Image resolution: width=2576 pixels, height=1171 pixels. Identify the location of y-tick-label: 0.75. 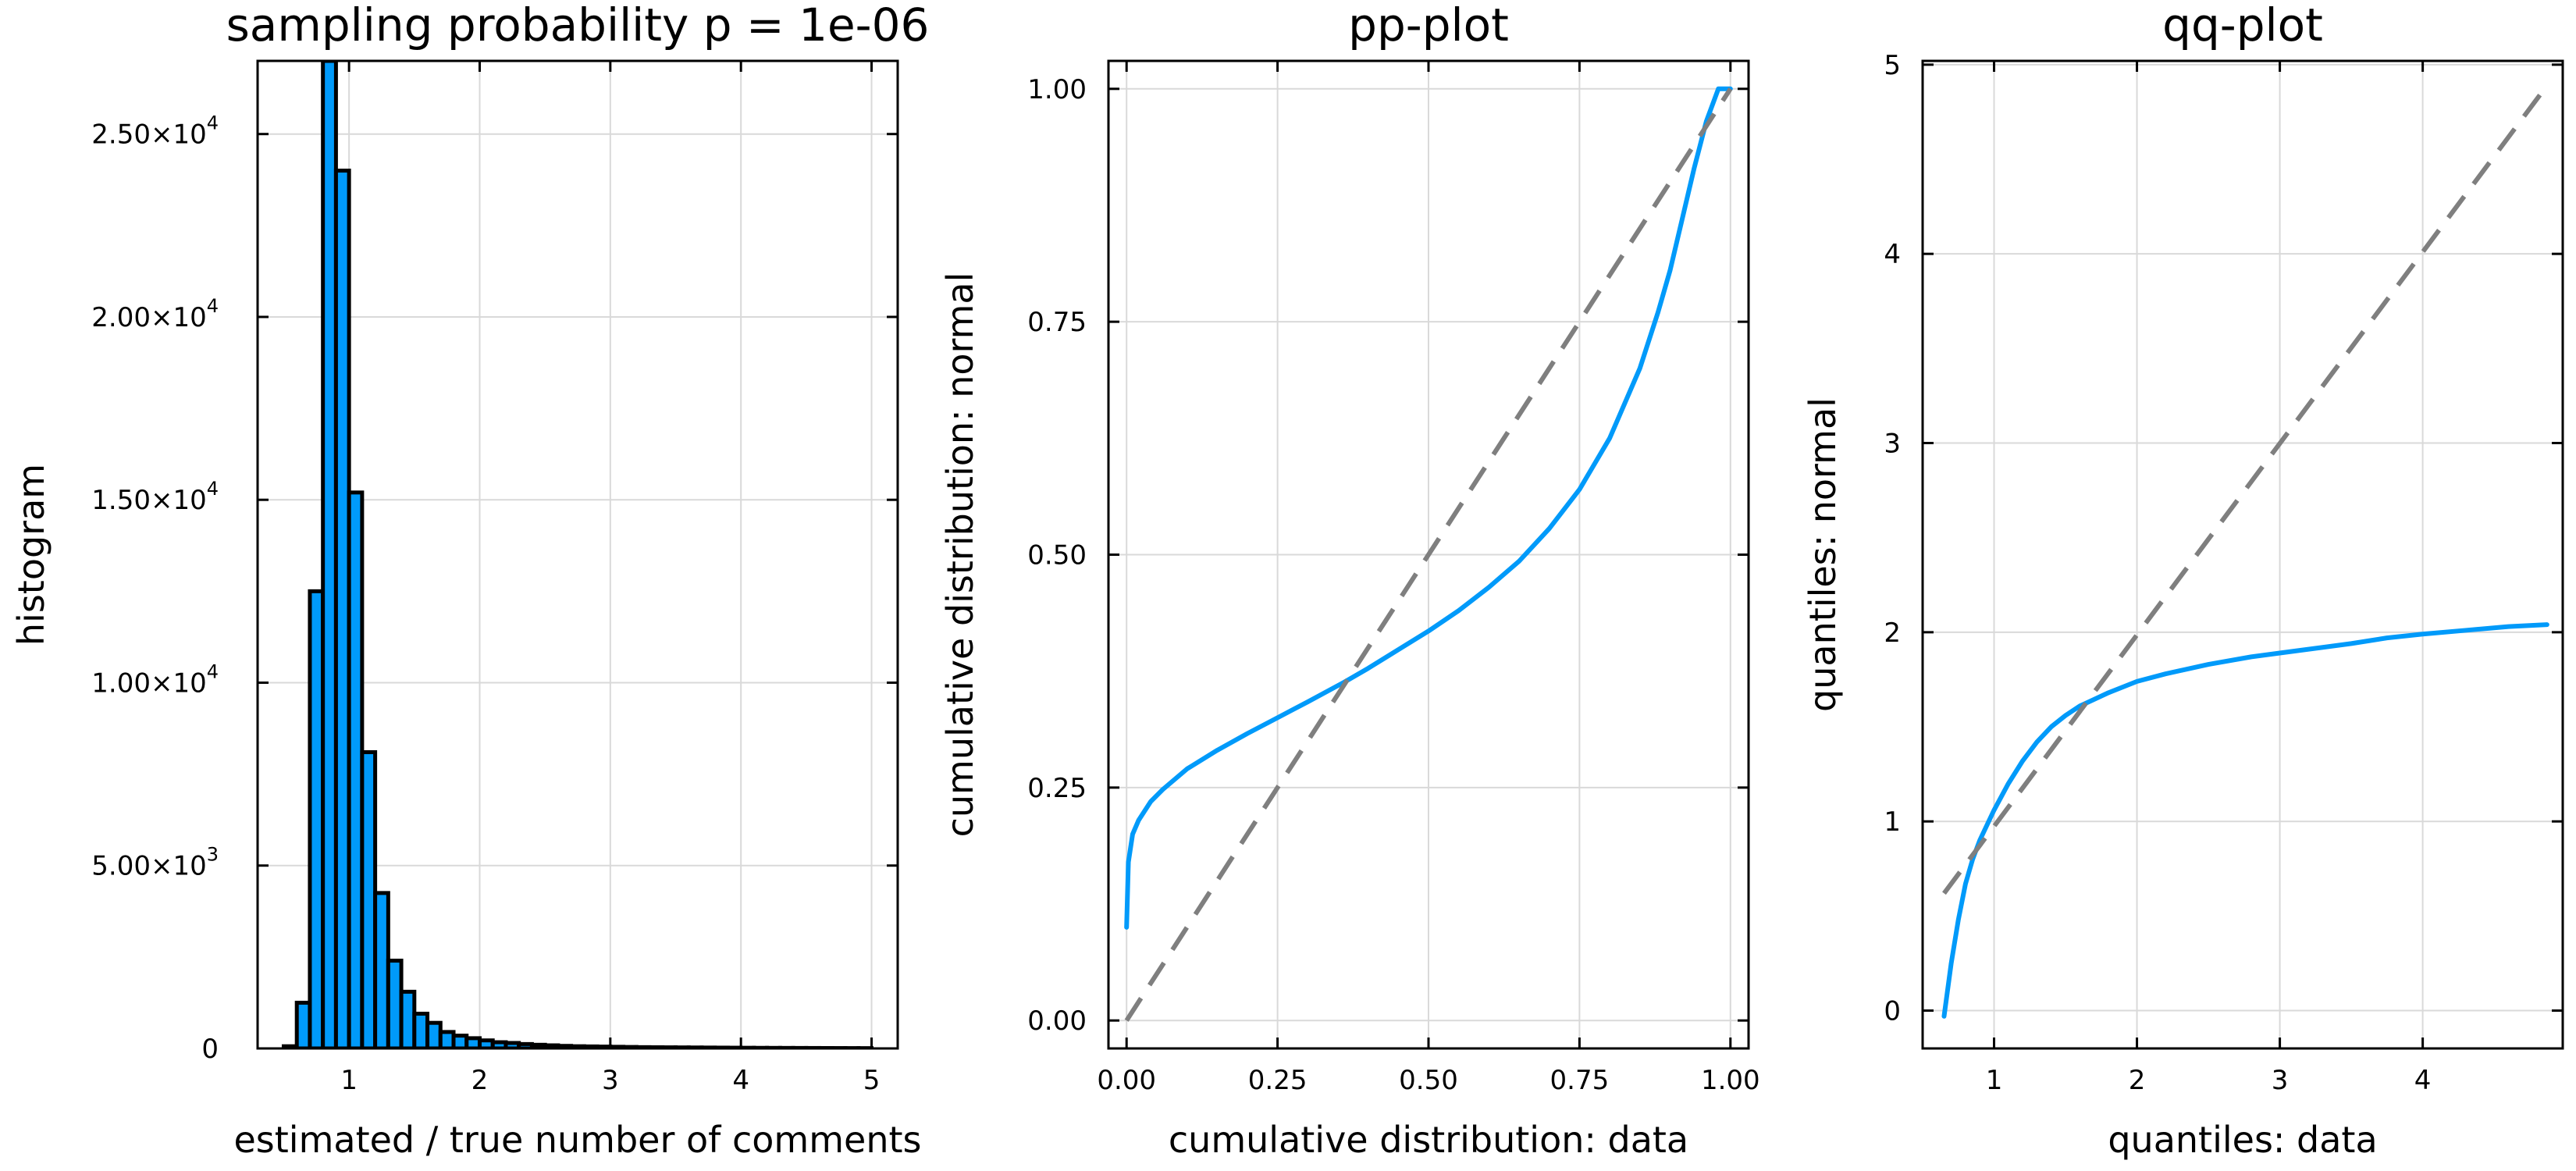
(1057, 322).